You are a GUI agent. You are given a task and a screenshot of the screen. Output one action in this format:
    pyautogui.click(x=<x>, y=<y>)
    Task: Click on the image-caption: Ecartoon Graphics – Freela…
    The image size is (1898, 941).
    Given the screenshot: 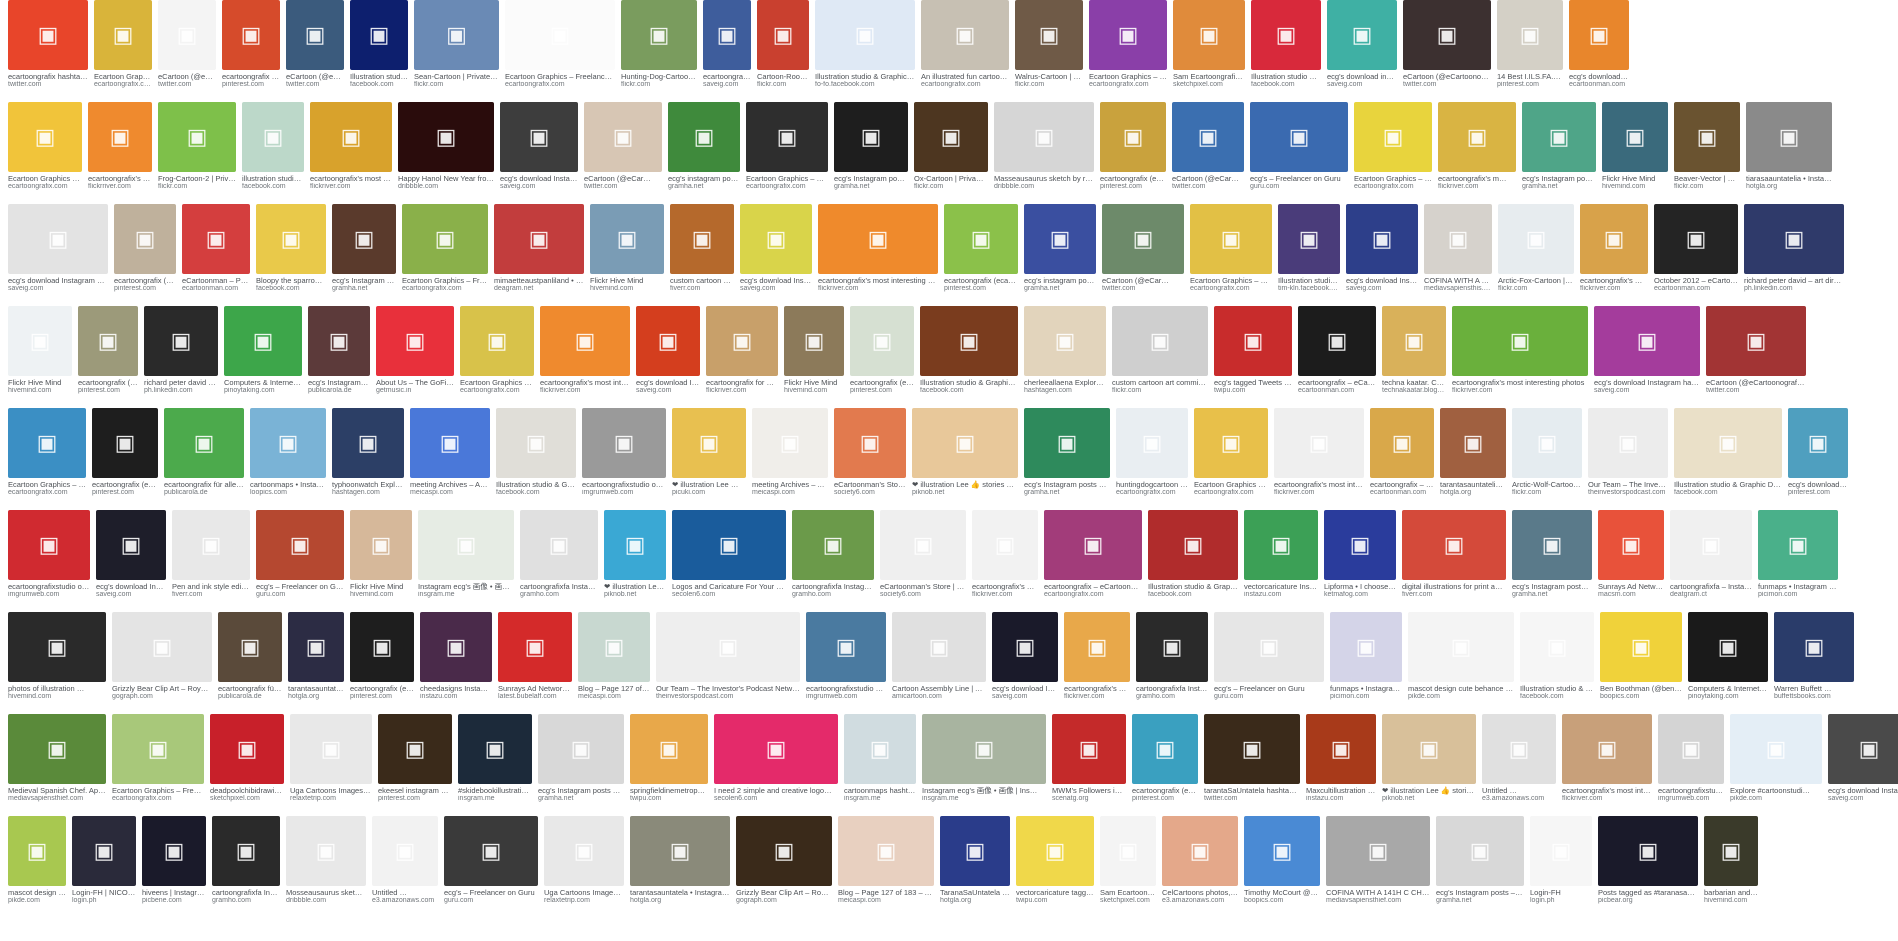 What is the action you would take?
    pyautogui.click(x=158, y=790)
    